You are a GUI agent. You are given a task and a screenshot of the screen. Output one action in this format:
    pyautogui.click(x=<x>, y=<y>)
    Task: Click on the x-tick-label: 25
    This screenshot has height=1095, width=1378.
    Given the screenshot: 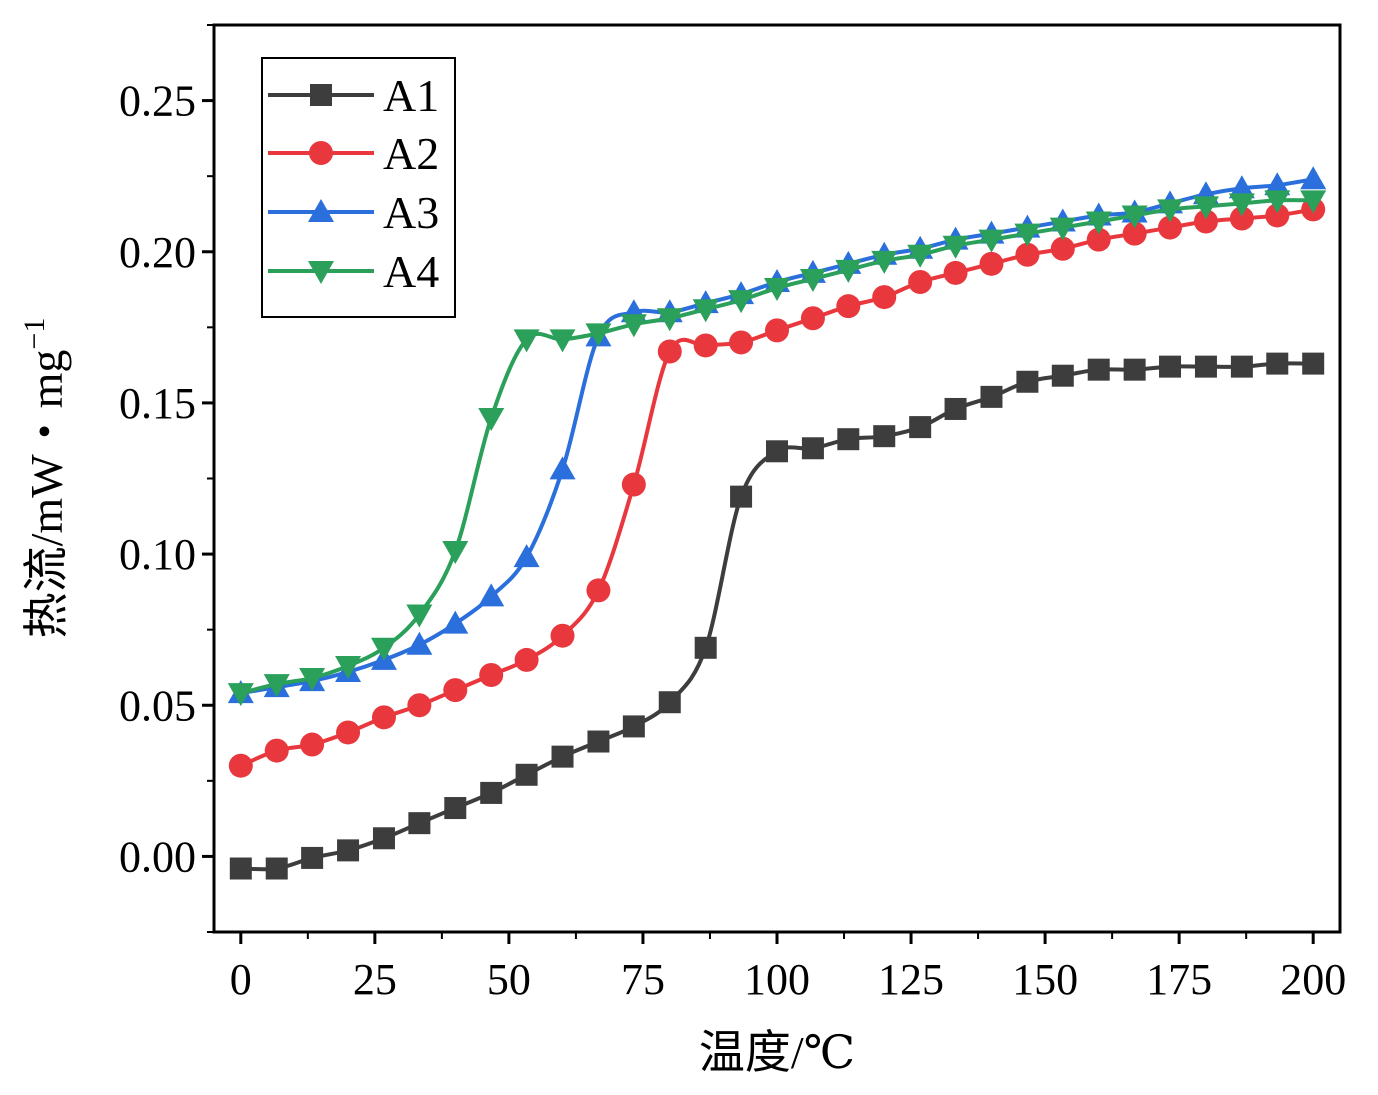 What is the action you would take?
    pyautogui.click(x=375, y=979)
    